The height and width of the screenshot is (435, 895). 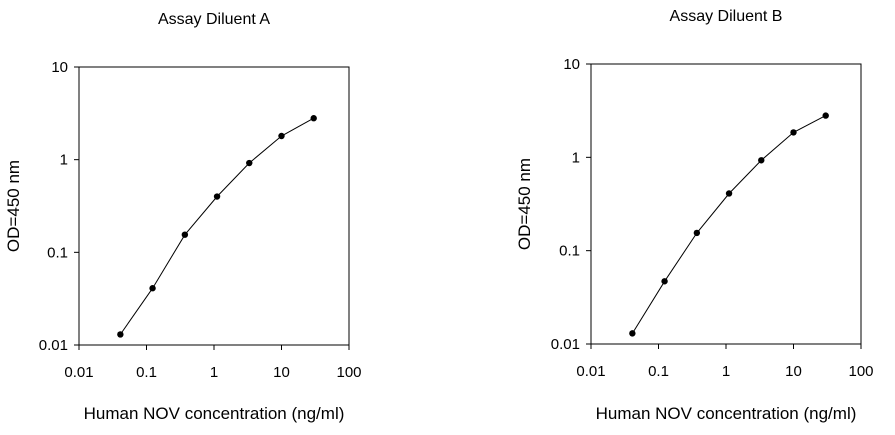 I want to click on chart-b-y-axis-label: OD=450 nm, so click(x=524, y=204).